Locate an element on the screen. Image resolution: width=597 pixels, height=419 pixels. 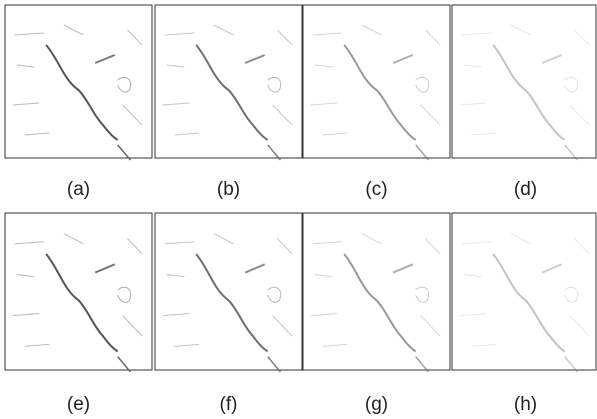
panel-caption: (d) is located at coordinates (525, 189).